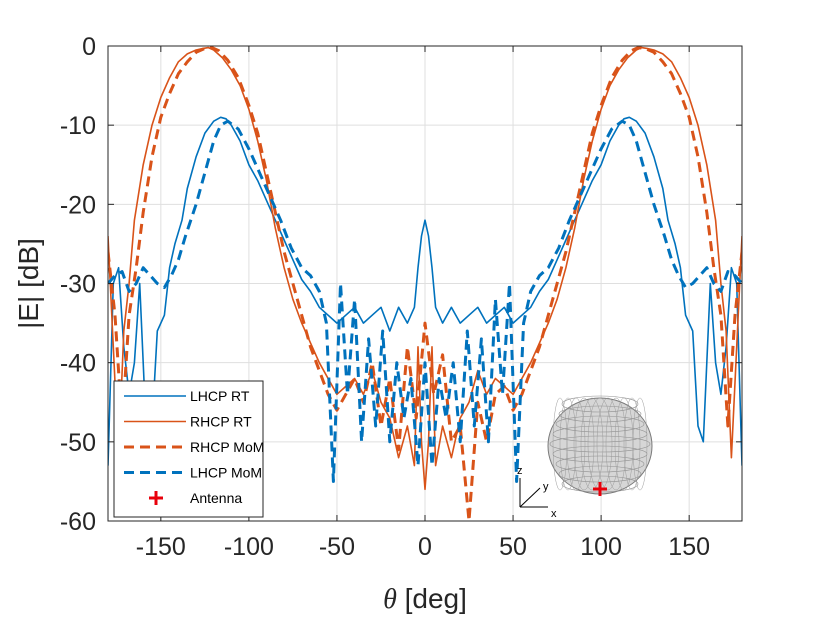 The width and height of the screenshot is (822, 617). I want to click on y-tick-label: -30, so click(78, 285).